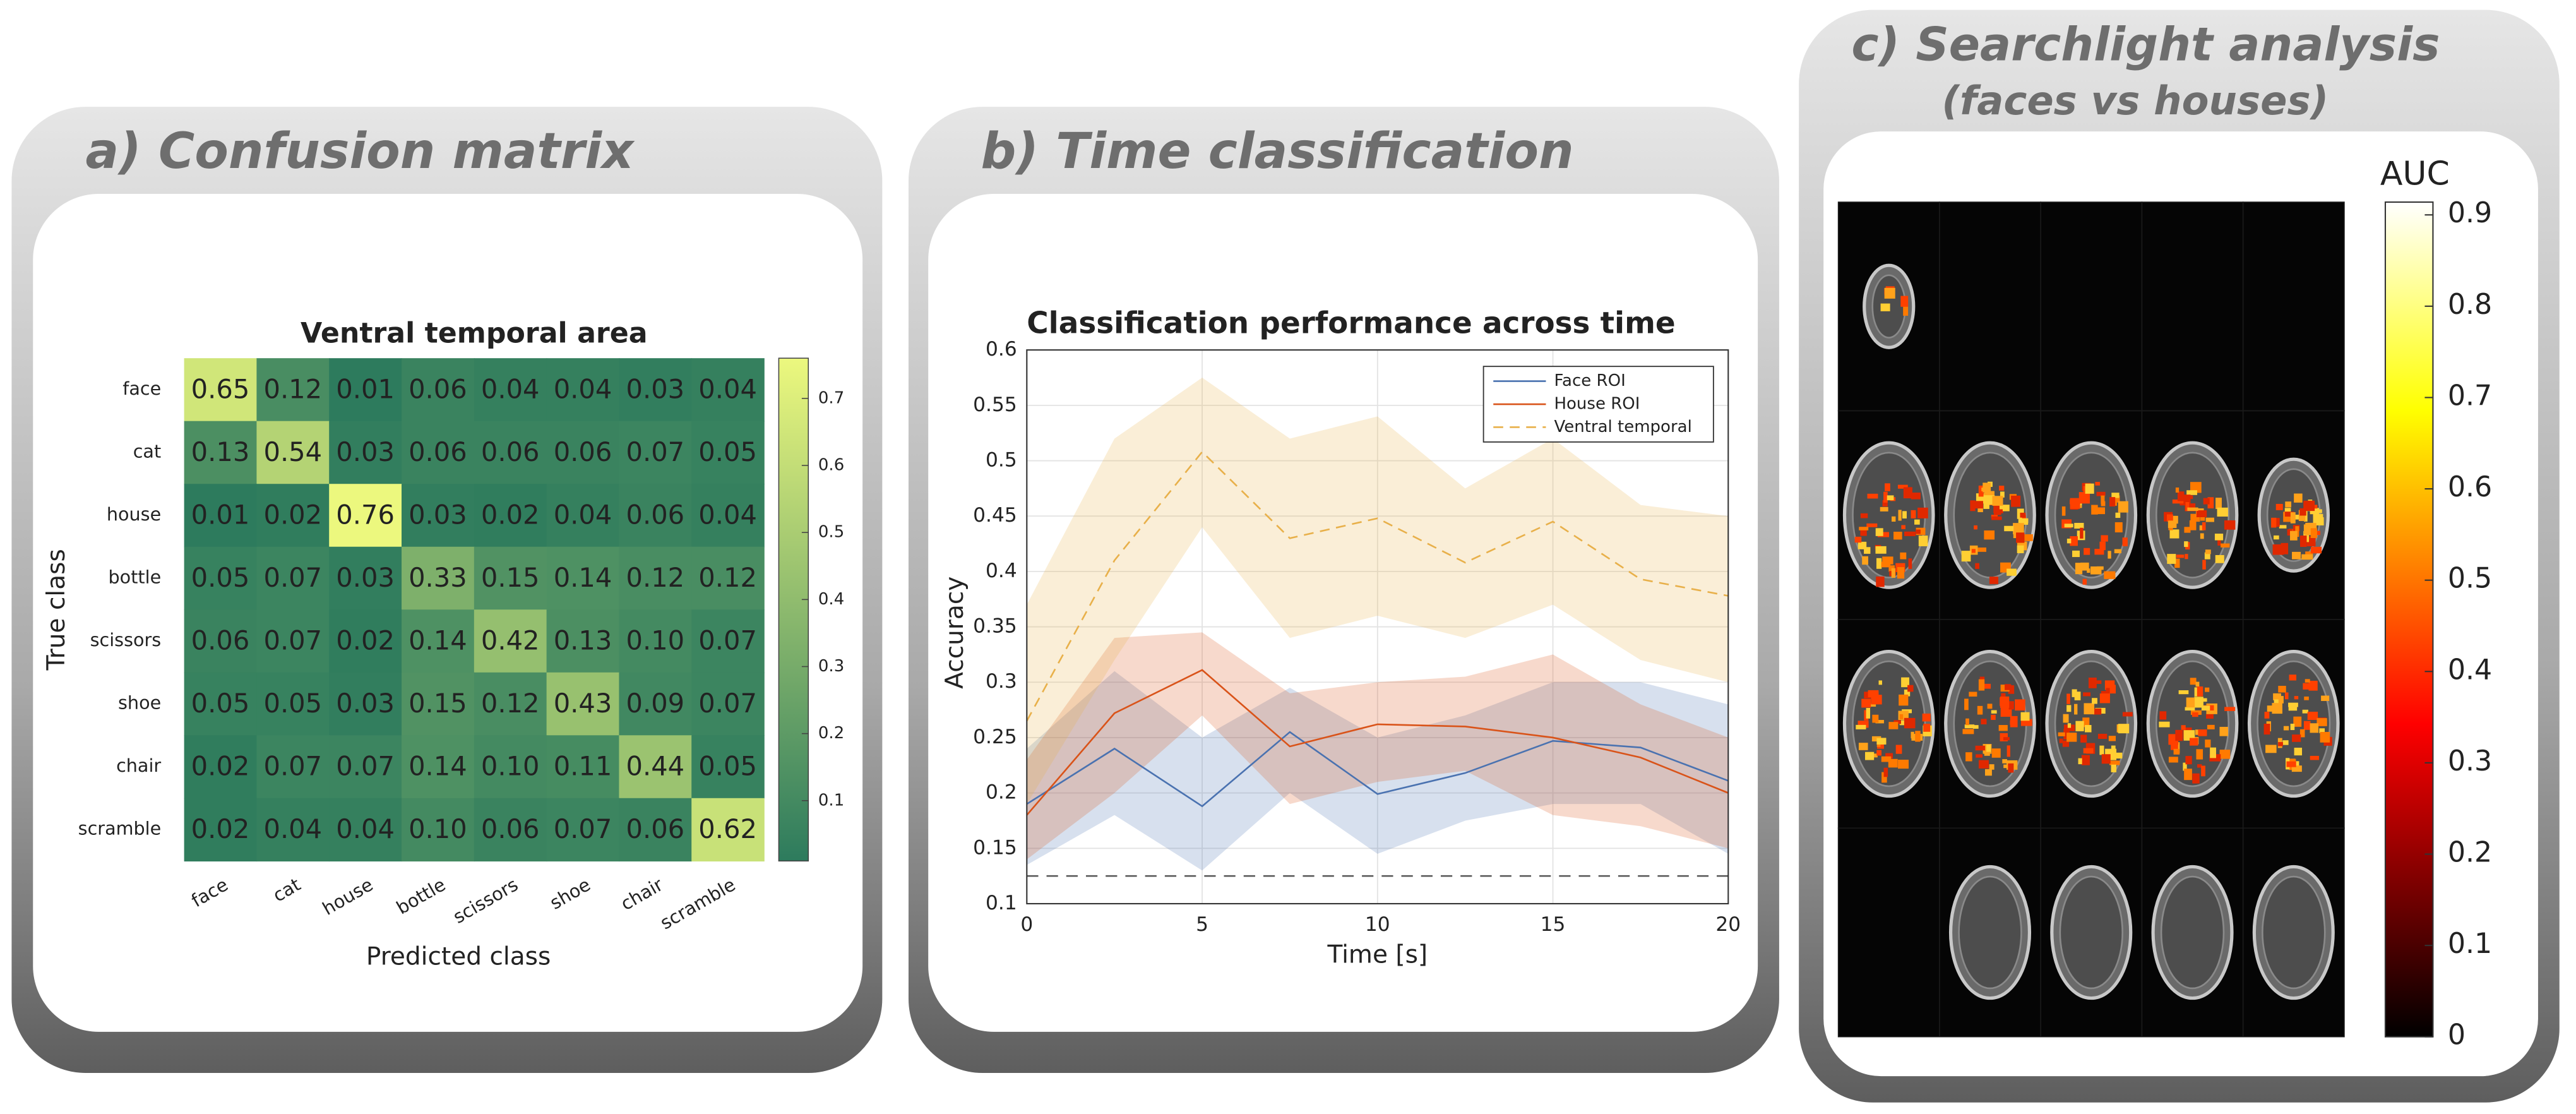 Image resolution: width=2576 pixels, height=1114 pixels. Describe the element at coordinates (727, 577) in the screenshot. I see `cell-label: 0.12` at that location.